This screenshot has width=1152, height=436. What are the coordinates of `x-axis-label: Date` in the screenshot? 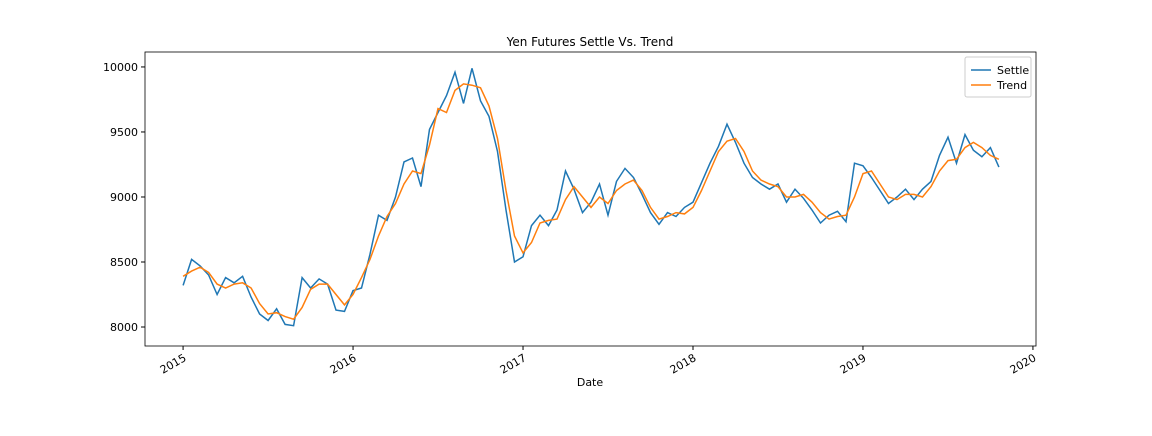 It's located at (590, 382).